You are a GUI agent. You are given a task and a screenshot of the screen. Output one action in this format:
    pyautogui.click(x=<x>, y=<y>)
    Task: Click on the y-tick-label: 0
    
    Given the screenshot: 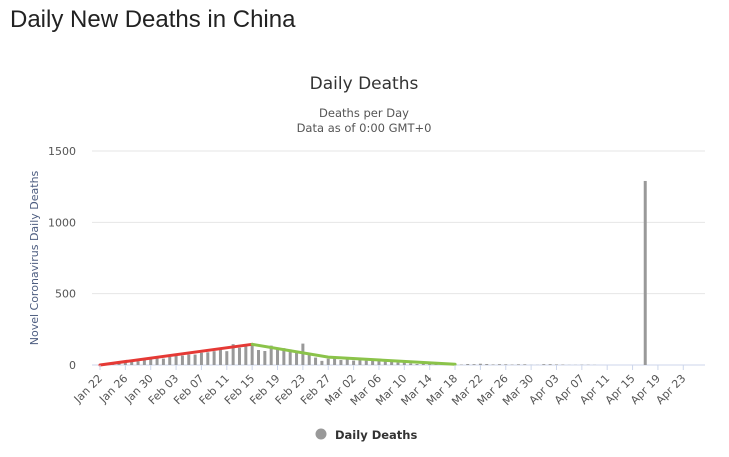 What is the action you would take?
    pyautogui.click(x=72, y=365)
    